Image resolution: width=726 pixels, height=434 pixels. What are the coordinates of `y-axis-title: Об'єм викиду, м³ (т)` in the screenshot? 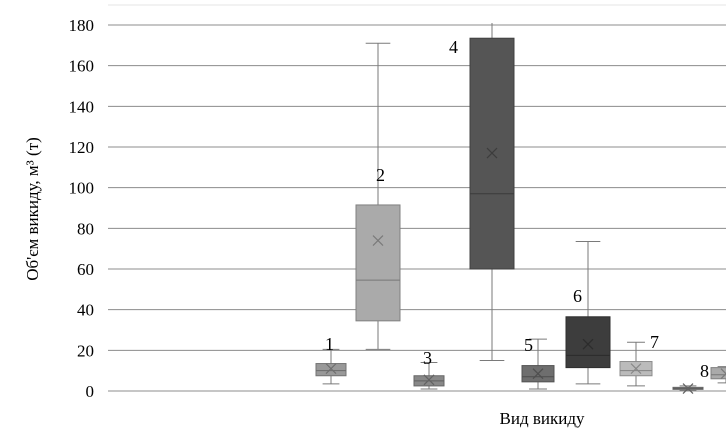 It's located at (32, 209).